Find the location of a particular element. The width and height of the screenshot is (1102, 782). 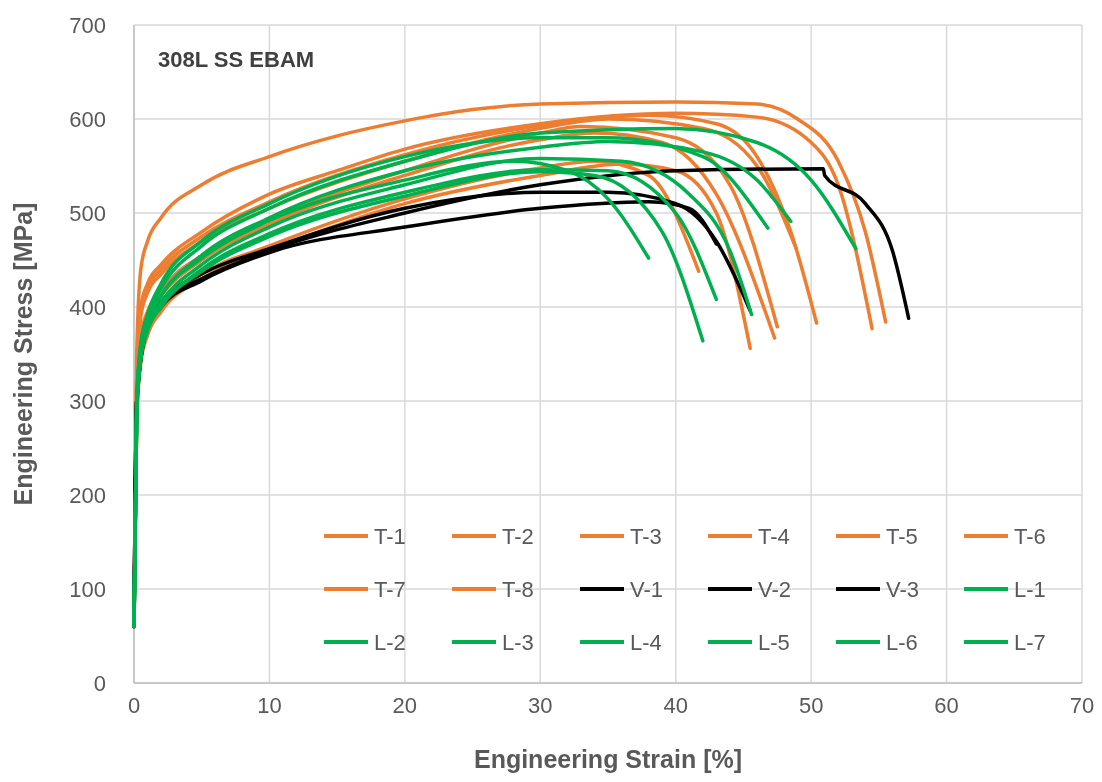

legend-label: L-6 is located at coordinates (902, 642).